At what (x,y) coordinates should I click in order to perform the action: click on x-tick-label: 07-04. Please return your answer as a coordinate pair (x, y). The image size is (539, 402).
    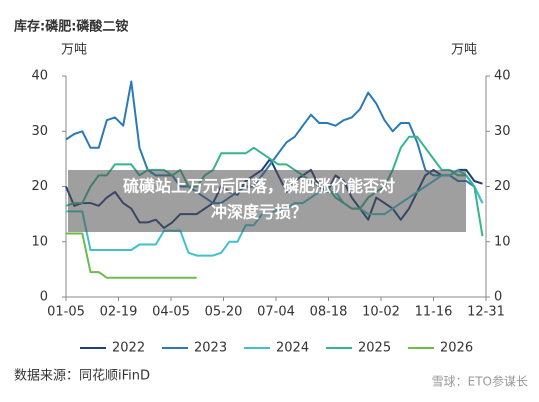
    Looking at the image, I should click on (276, 312).